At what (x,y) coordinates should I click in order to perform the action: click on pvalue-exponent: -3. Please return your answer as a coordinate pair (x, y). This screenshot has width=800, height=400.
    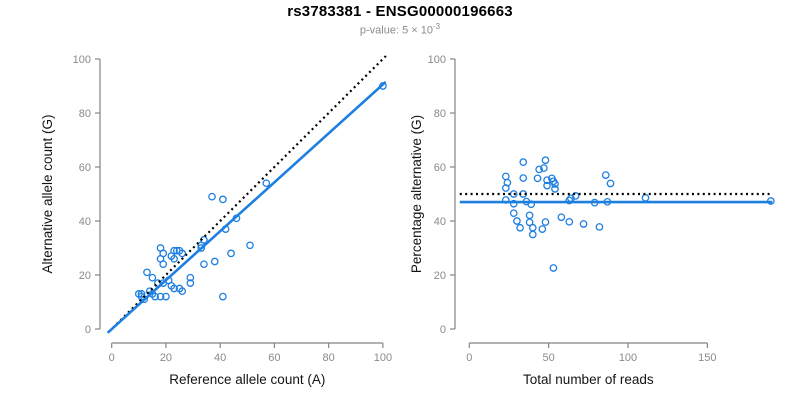
    Looking at the image, I should click on (436, 26).